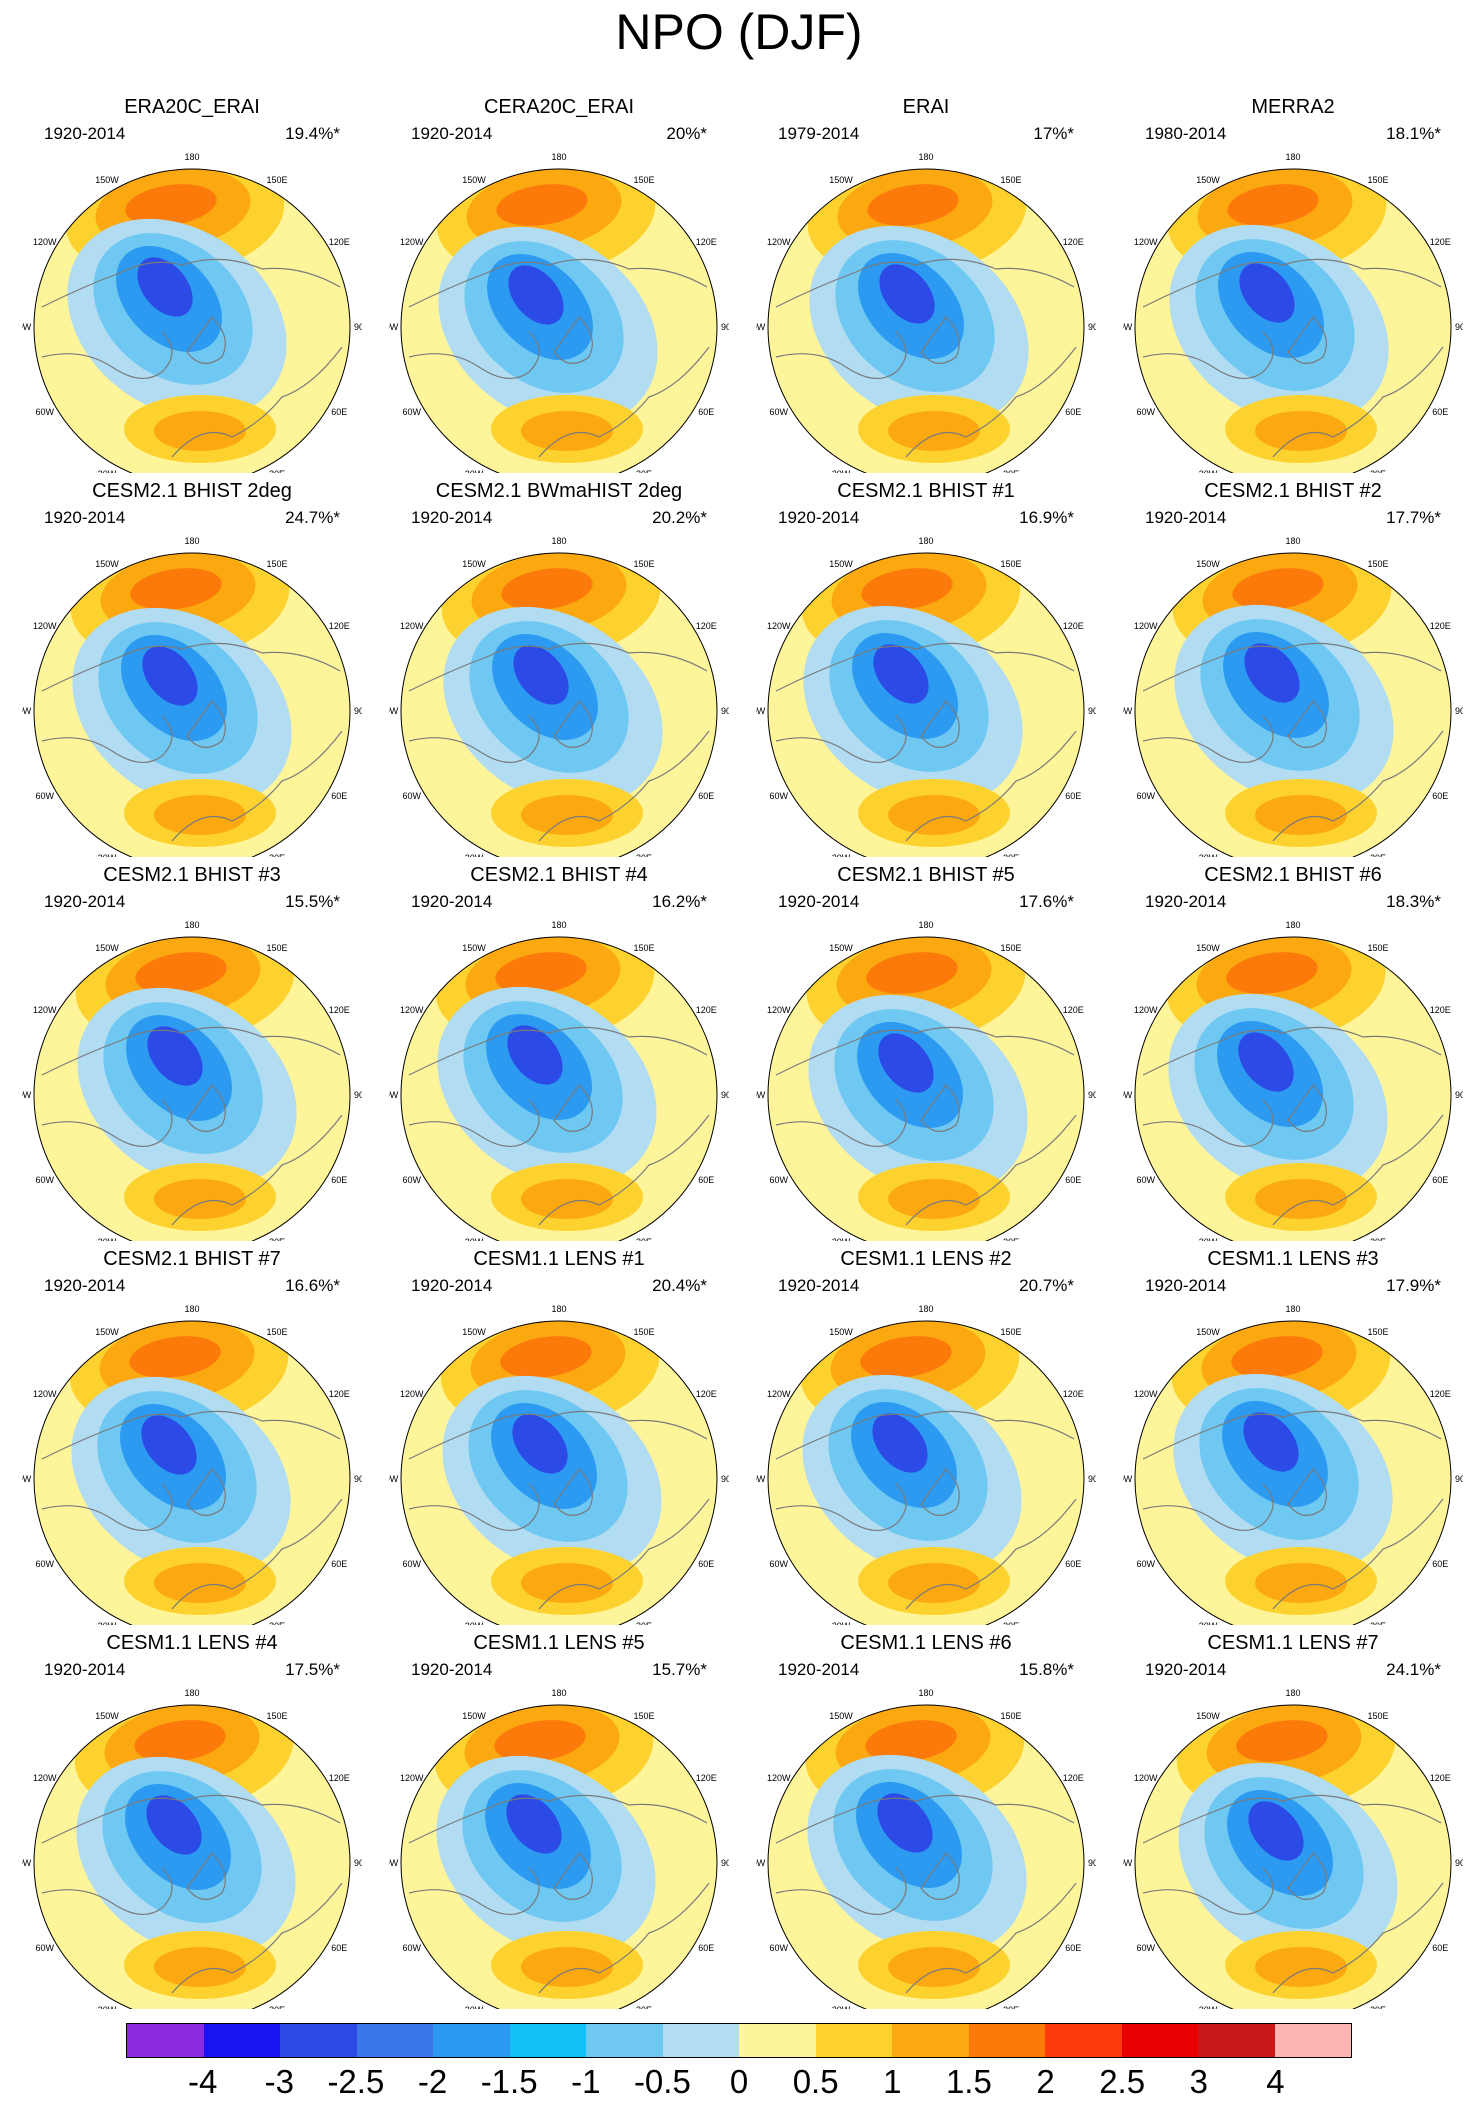 The height and width of the screenshot is (2107, 1478). What do you see at coordinates (662, 2081) in the screenshot?
I see `colorbar-tick-label: -0.5` at bounding box center [662, 2081].